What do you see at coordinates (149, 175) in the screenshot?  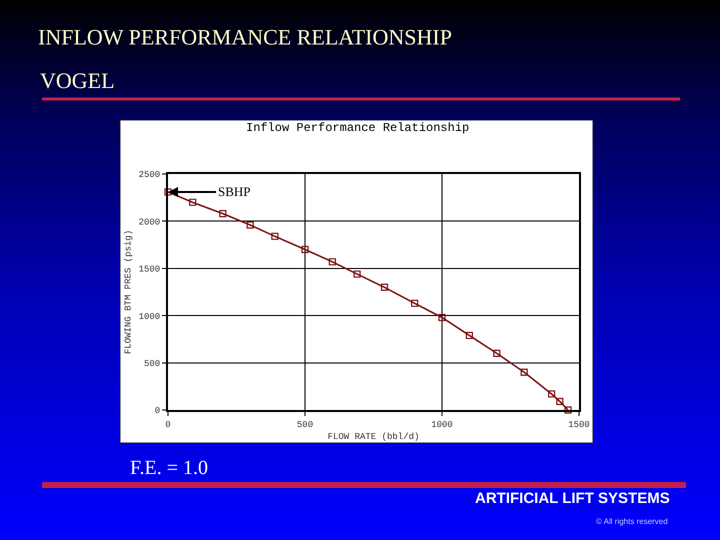 I see `y-tick-label: 2500` at bounding box center [149, 175].